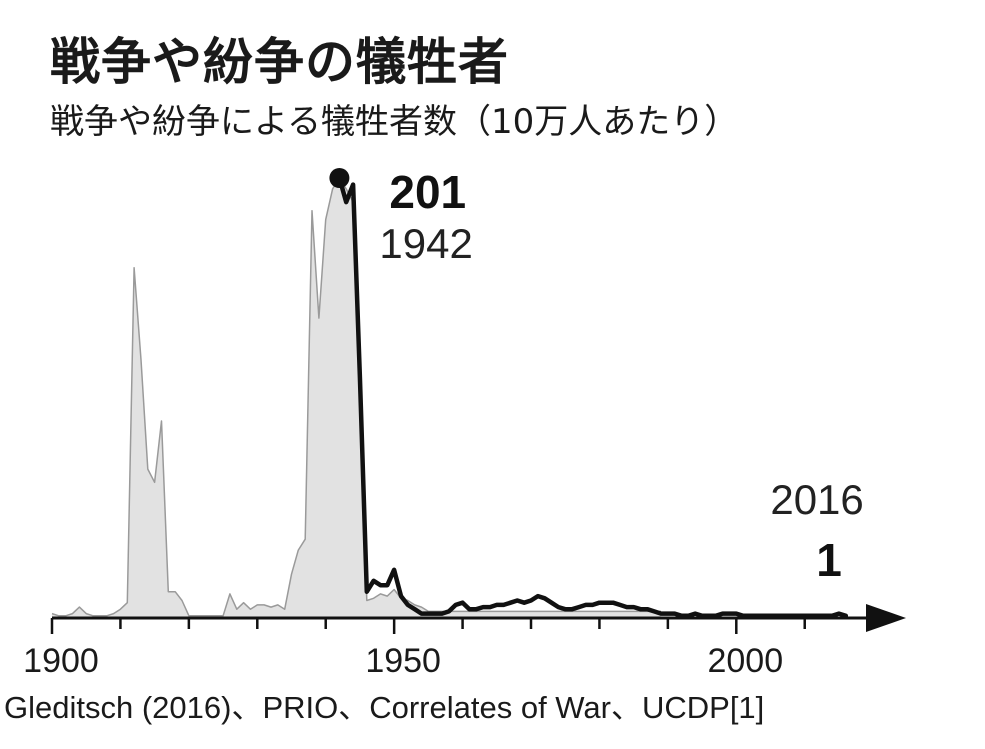  Describe the element at coordinates (829, 560) in the screenshot. I see `end-value-label: 1` at that location.